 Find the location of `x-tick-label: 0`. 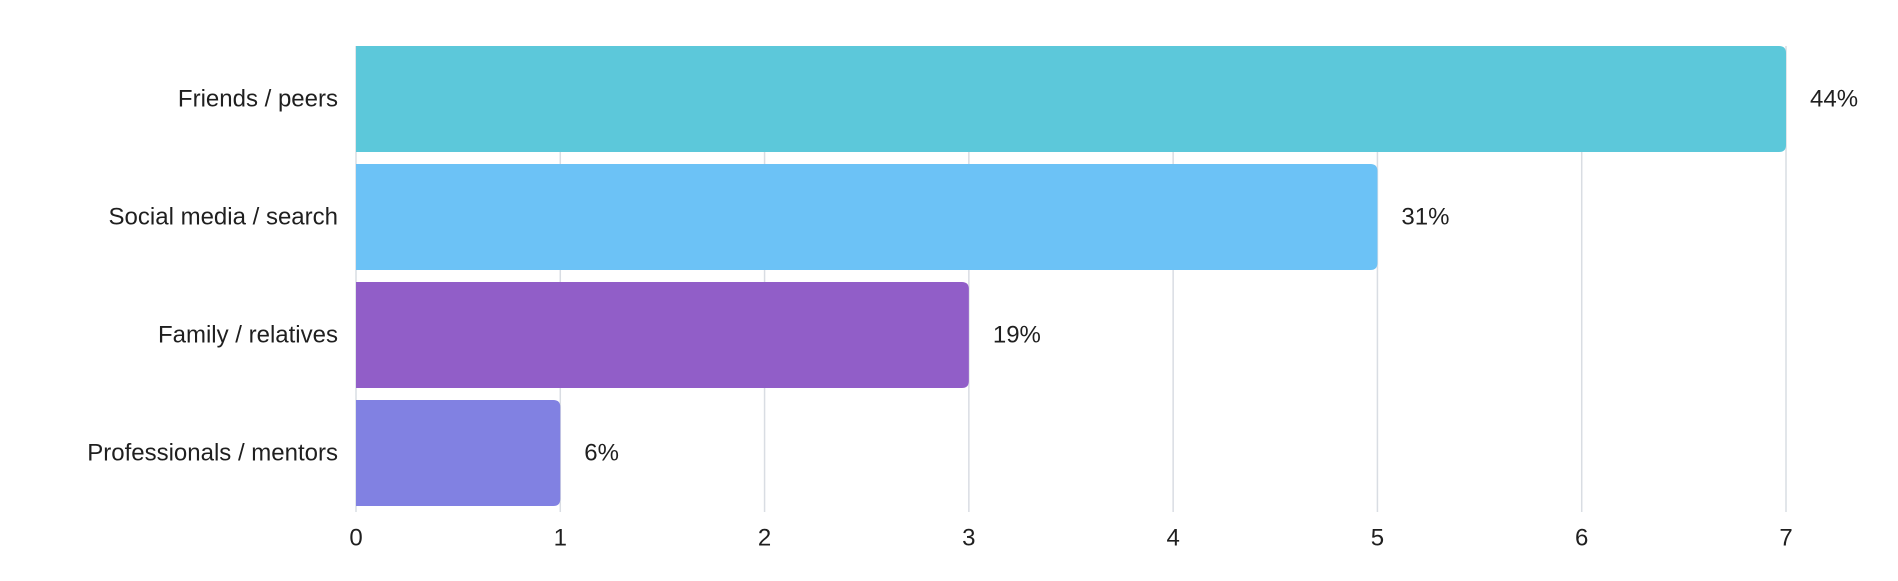

x-tick-label: 0 is located at coordinates (355, 538).